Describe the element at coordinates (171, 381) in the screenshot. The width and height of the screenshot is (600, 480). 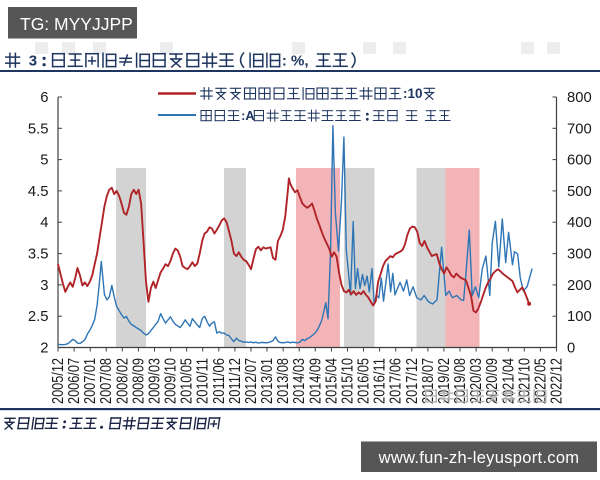
I see `svg-text: 2009/10` at that location.